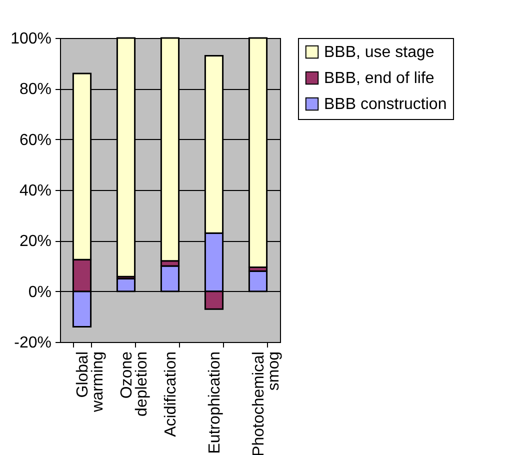 The width and height of the screenshot is (509, 455). I want to click on y-tick-label: -20%, so click(33, 343).